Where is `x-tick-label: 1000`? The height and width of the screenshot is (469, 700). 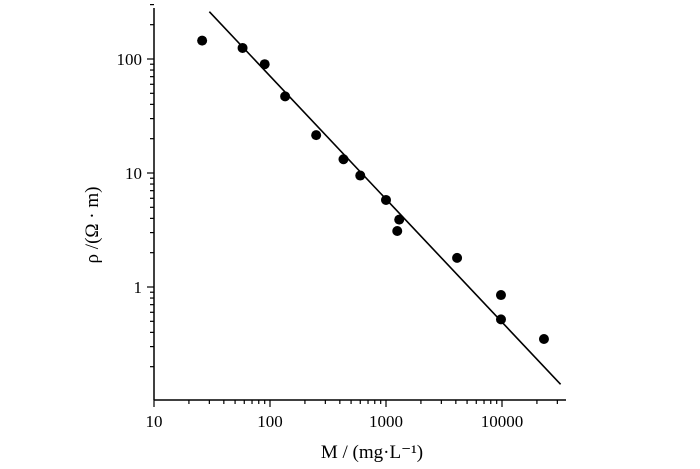 x-tick-label: 1000 is located at coordinates (386, 421).